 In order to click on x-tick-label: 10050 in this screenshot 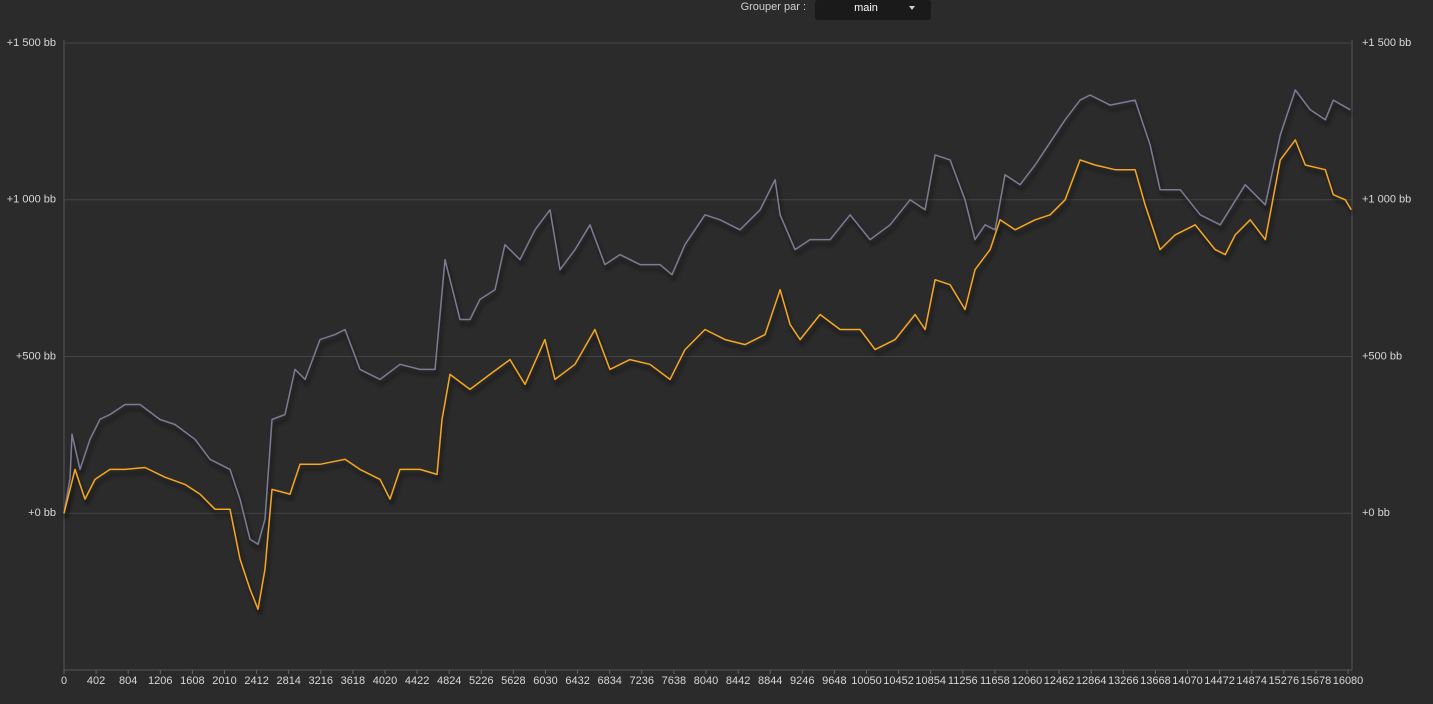, I will do `click(866, 681)`.